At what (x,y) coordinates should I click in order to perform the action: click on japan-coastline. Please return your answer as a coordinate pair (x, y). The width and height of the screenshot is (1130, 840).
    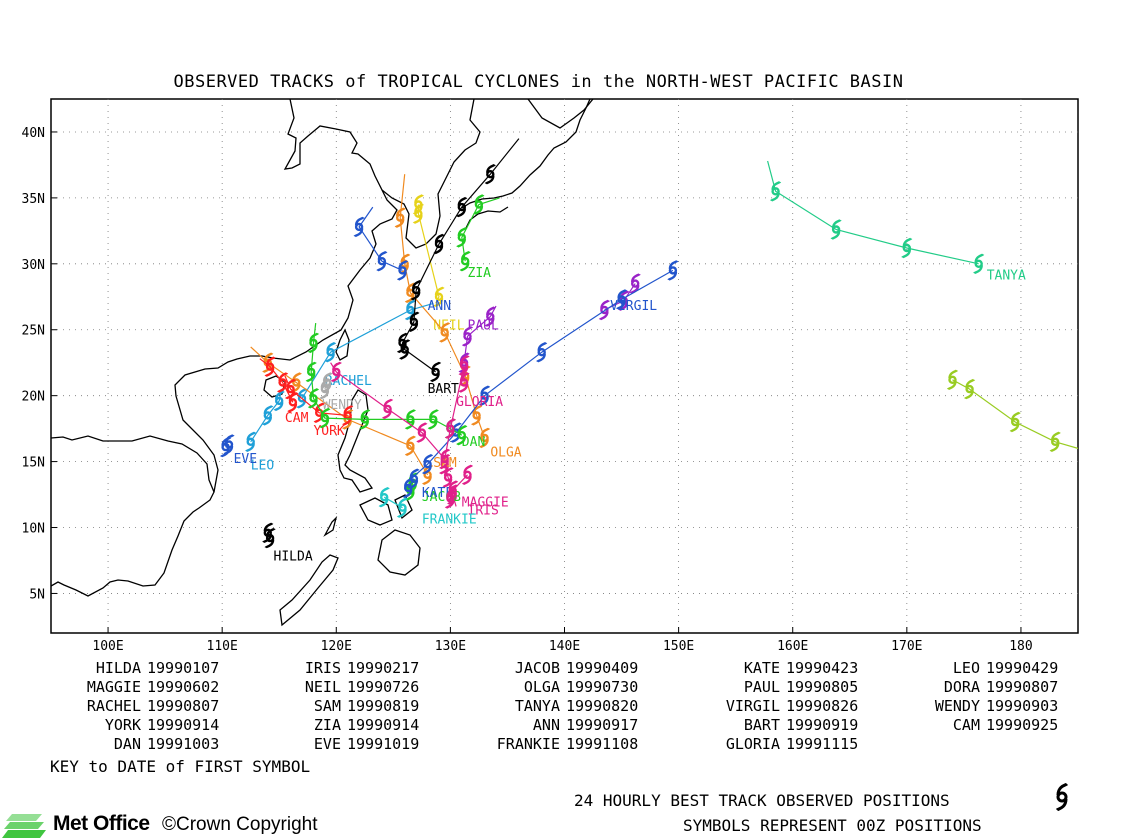
    Looking at the image, I should click on (526, 154).